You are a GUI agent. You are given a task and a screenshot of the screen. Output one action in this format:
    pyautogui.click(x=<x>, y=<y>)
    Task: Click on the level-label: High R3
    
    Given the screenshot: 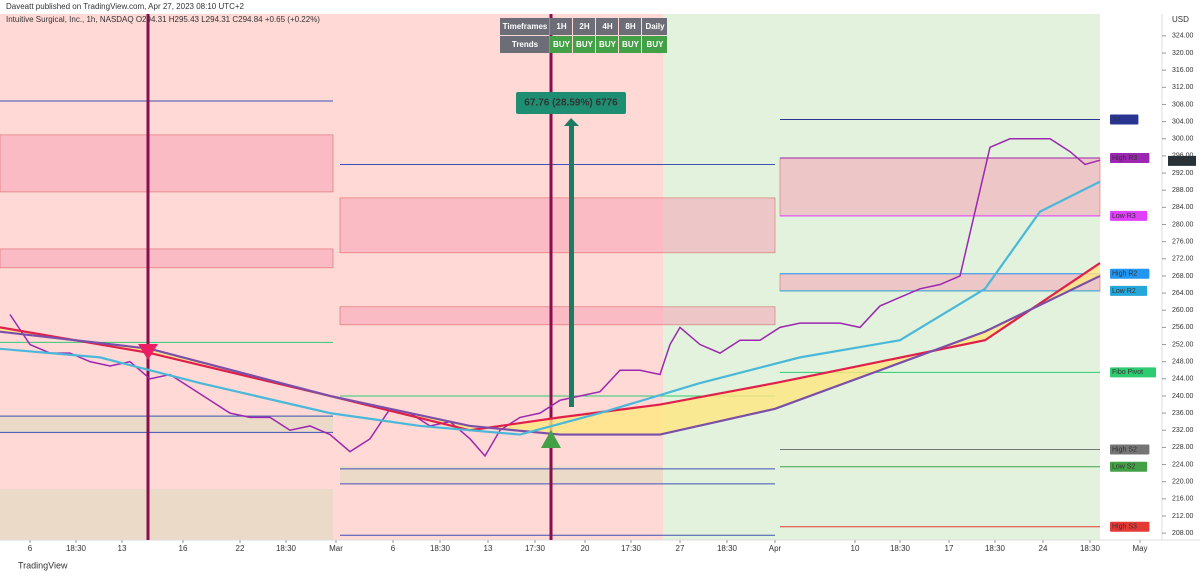 What is the action you would take?
    pyautogui.click(x=1124, y=158)
    